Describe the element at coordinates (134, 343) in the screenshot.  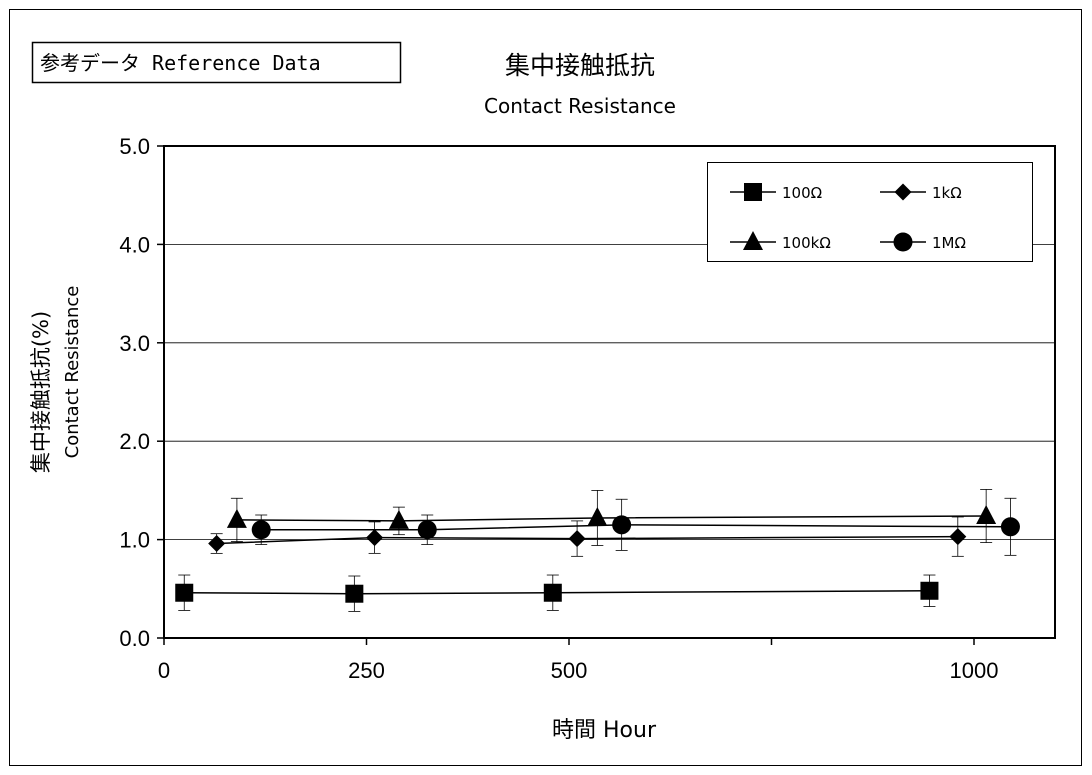
I see `y-tick-label: 3.0` at that location.